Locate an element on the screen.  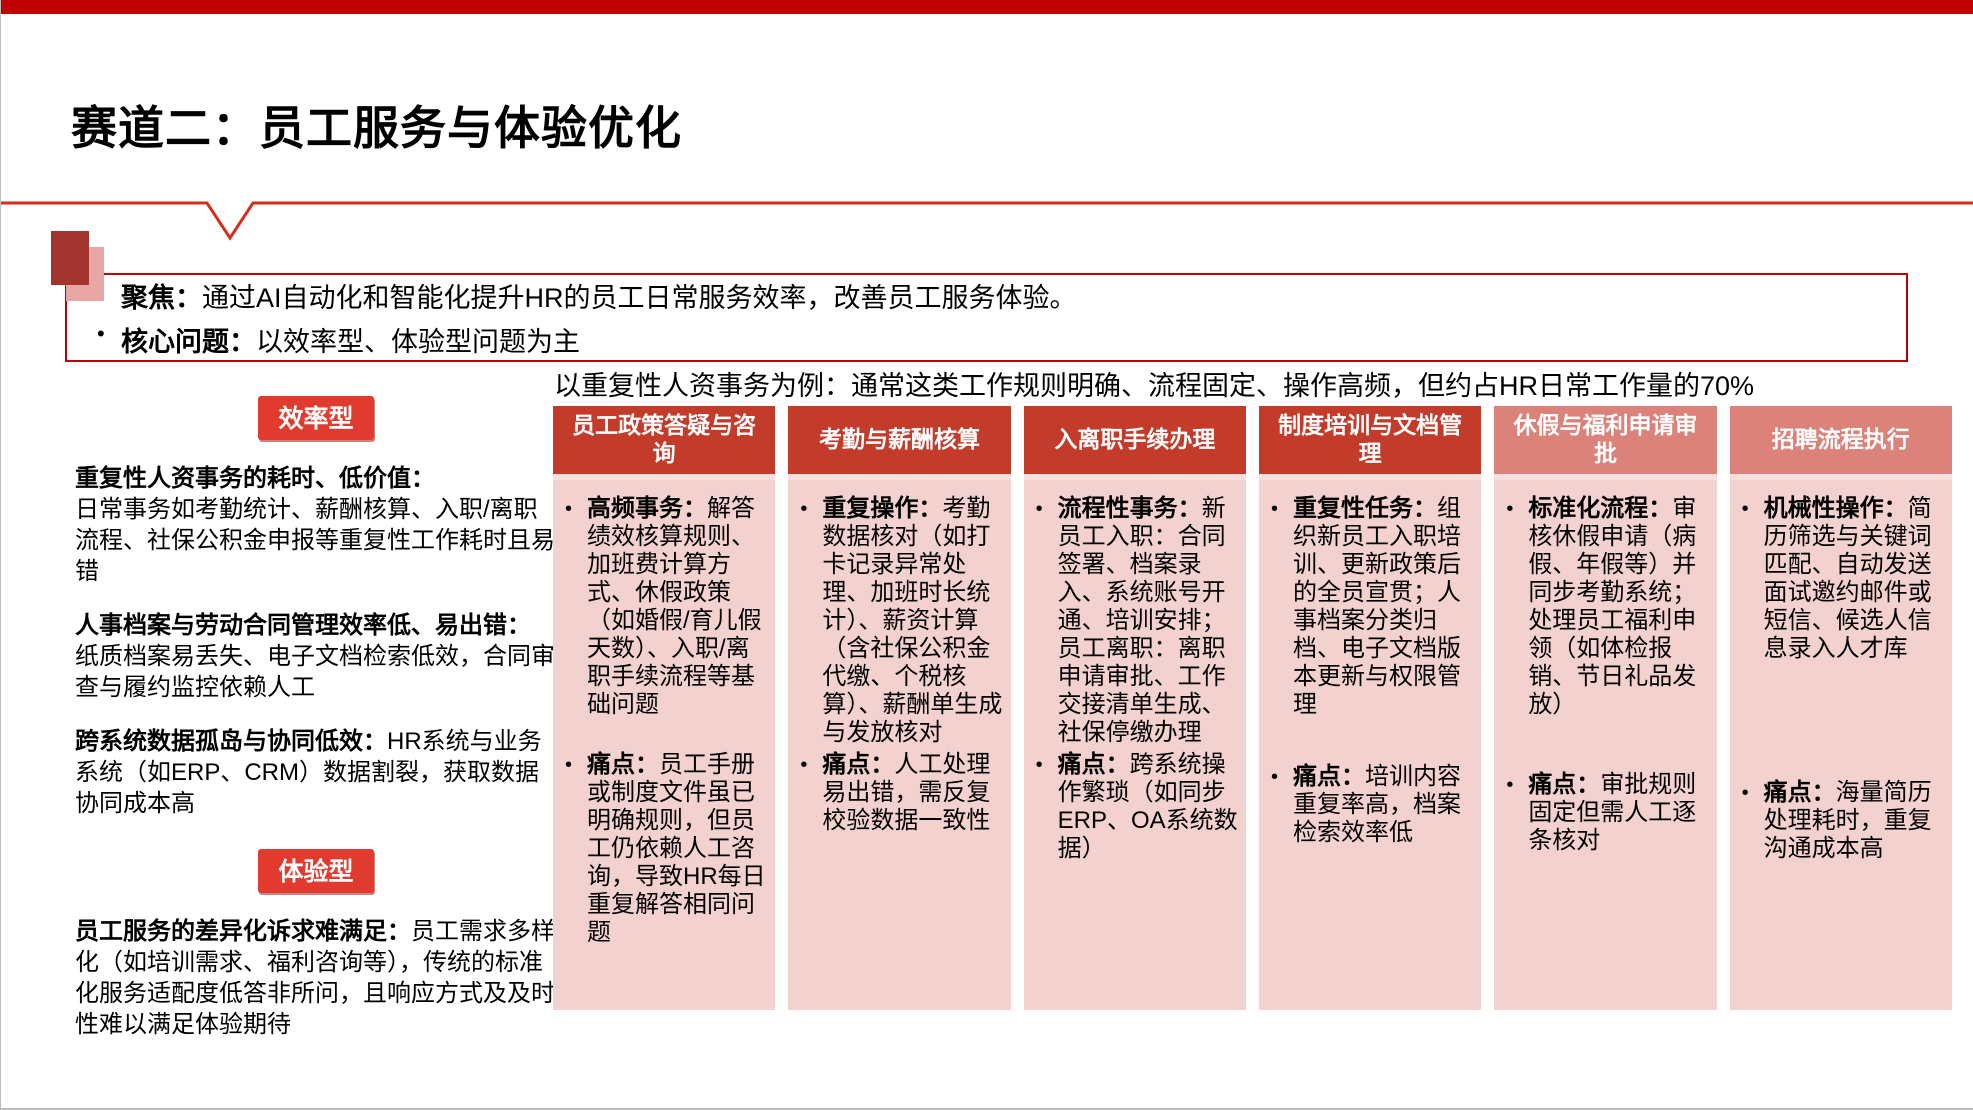
sidebar-paragraph-2-text: 纸质档案易丢失、电子文档检索低效，合同审查与履约监控依赖人工 is located at coordinates (315, 672).